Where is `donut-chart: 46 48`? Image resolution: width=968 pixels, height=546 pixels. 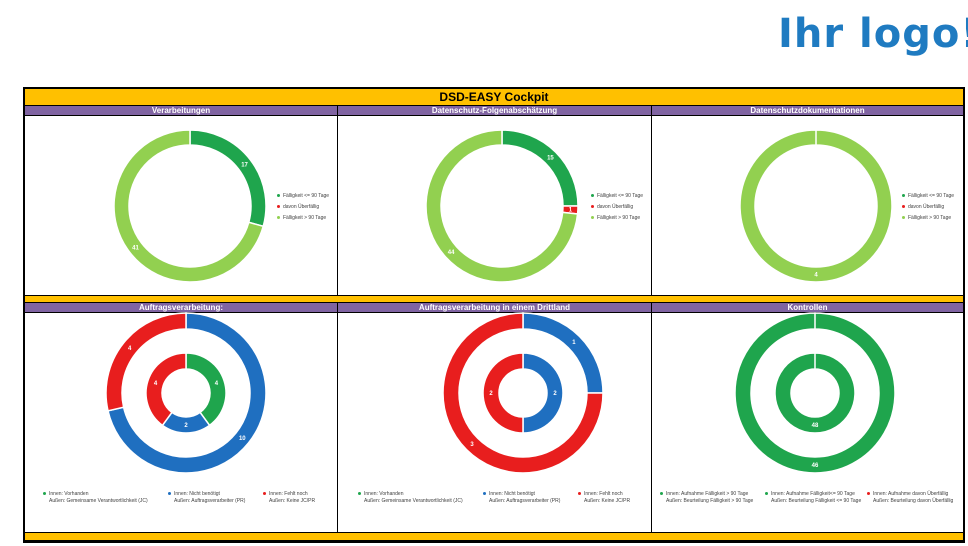 donut-chart: 46 48 is located at coordinates (815, 393).